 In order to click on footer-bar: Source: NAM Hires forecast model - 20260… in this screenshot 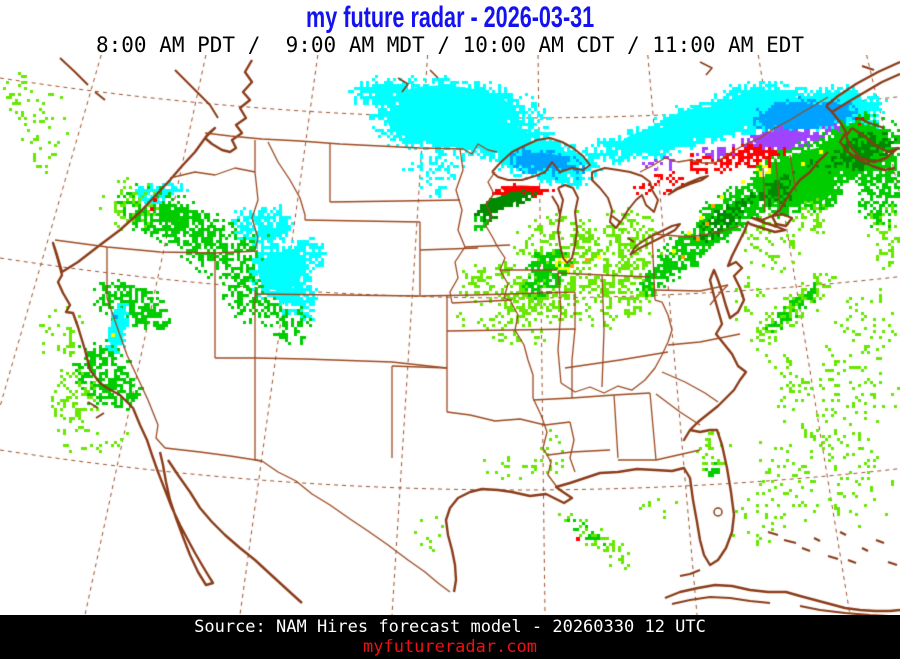, I will do `click(450, 637)`.